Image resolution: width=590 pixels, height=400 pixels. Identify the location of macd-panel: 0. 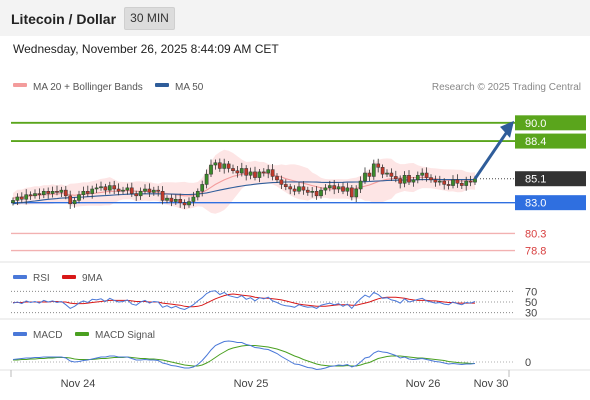
(271, 355).